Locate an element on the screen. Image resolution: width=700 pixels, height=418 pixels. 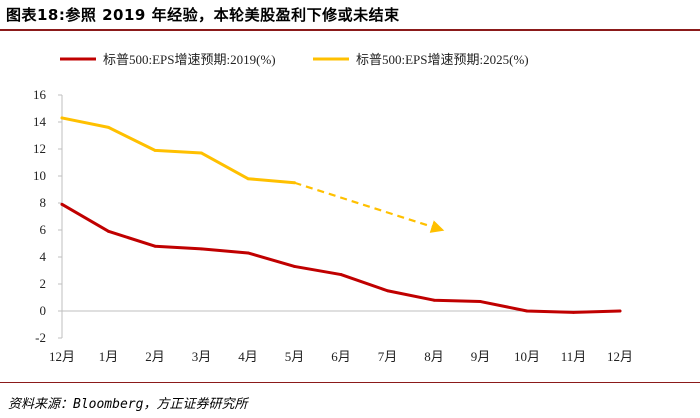
x-tick-label: 7月 is located at coordinates (388, 356).